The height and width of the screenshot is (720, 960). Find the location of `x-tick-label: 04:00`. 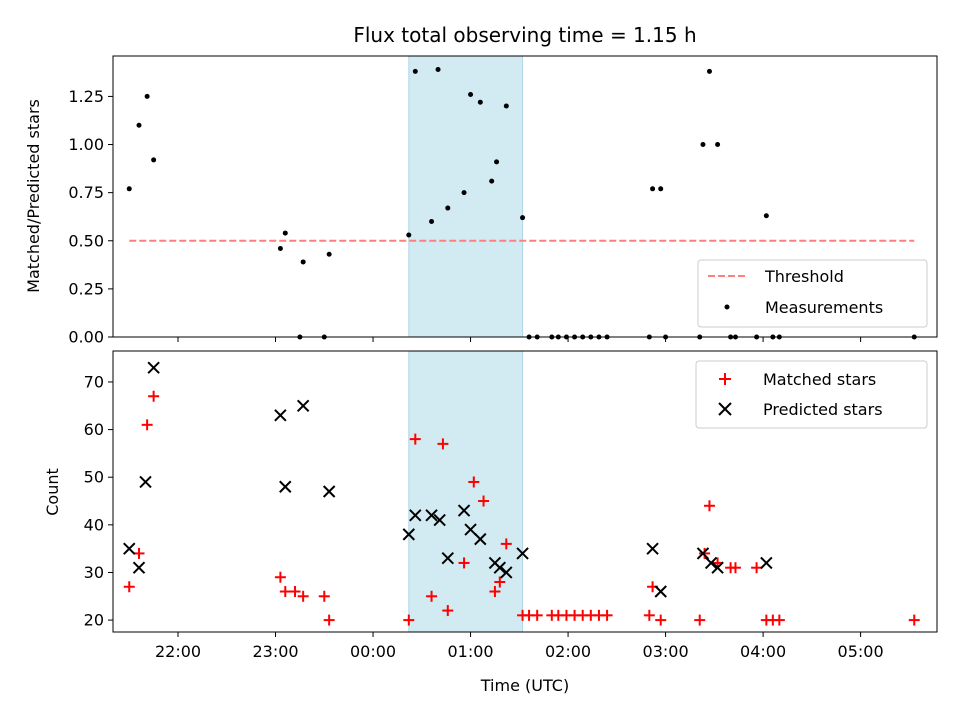

x-tick-label: 04:00 is located at coordinates (763, 651).